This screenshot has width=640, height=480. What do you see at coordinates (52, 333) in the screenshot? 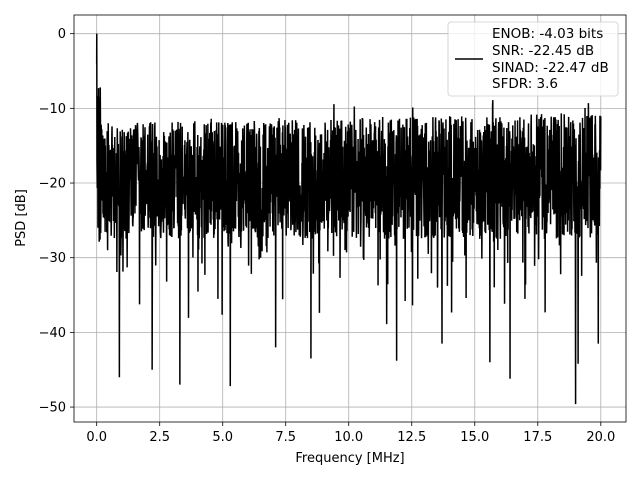
I see `y-tick-label: −40` at bounding box center [52, 333].